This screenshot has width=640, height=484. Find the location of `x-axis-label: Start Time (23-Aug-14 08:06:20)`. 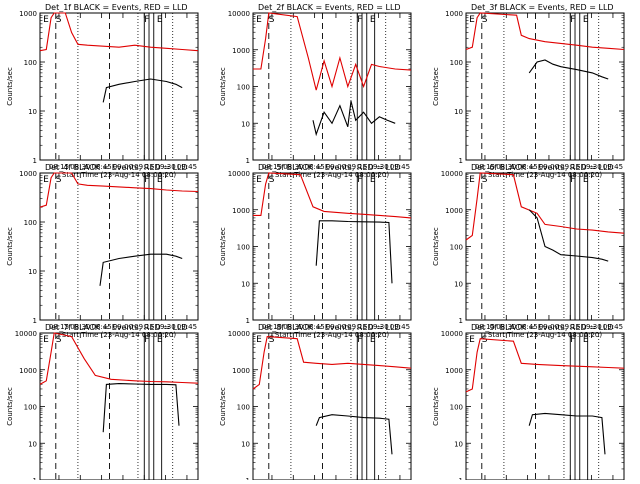

x-axis-label: Start Time (23-Aug-14 08:06:20) is located at coordinates (119, 175).